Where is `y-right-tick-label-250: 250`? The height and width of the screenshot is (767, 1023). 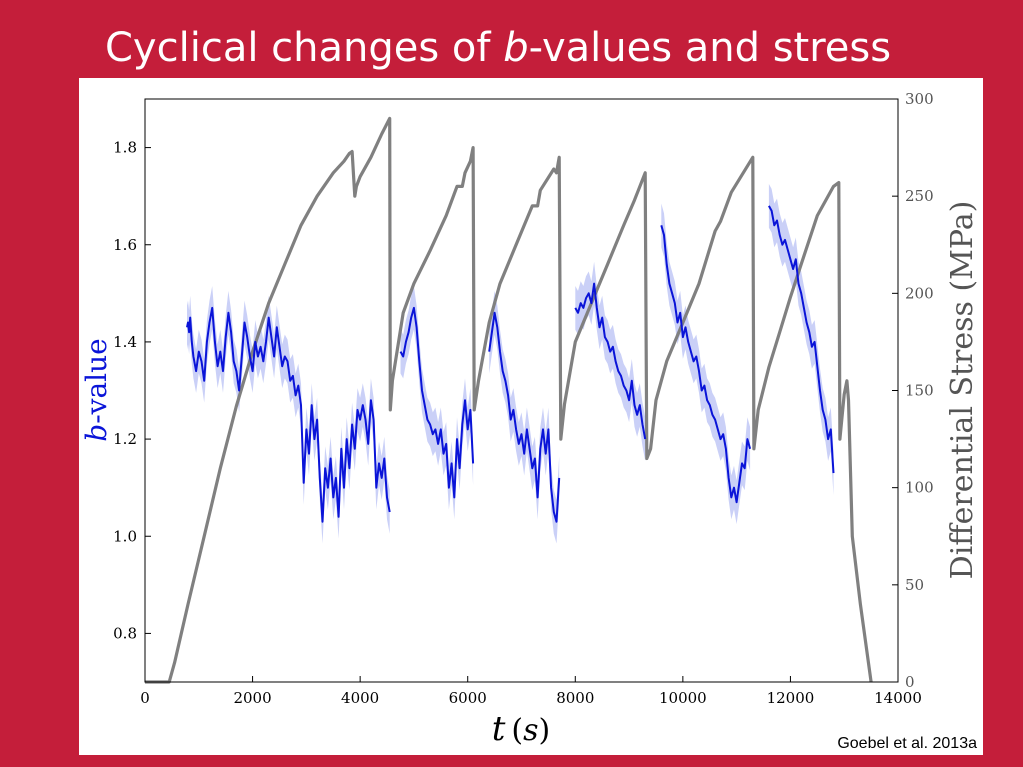 y-right-tick-label-250: 250 is located at coordinates (919, 196).